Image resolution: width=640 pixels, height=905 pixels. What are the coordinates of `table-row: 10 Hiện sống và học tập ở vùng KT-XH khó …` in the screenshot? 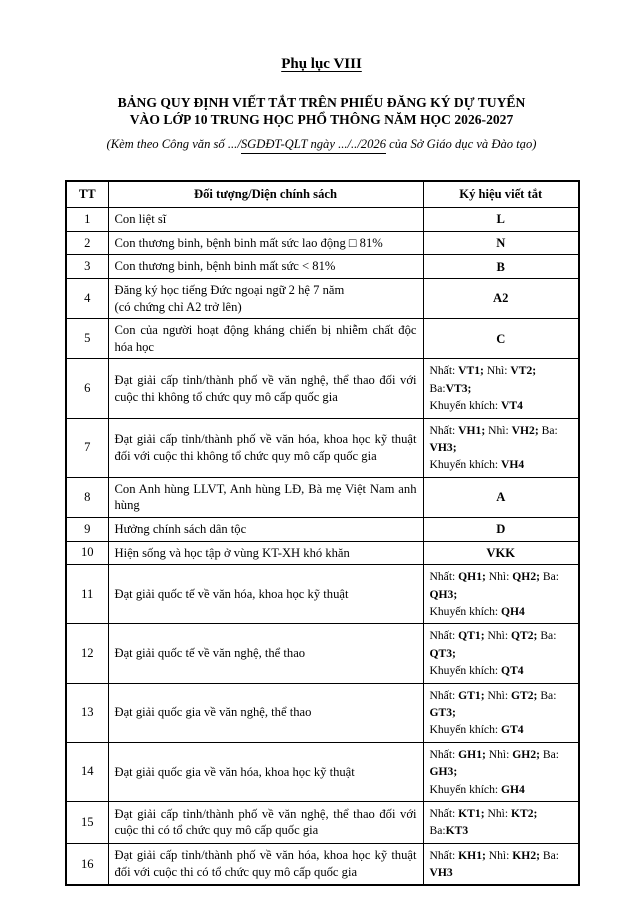 It's located at (322, 553).